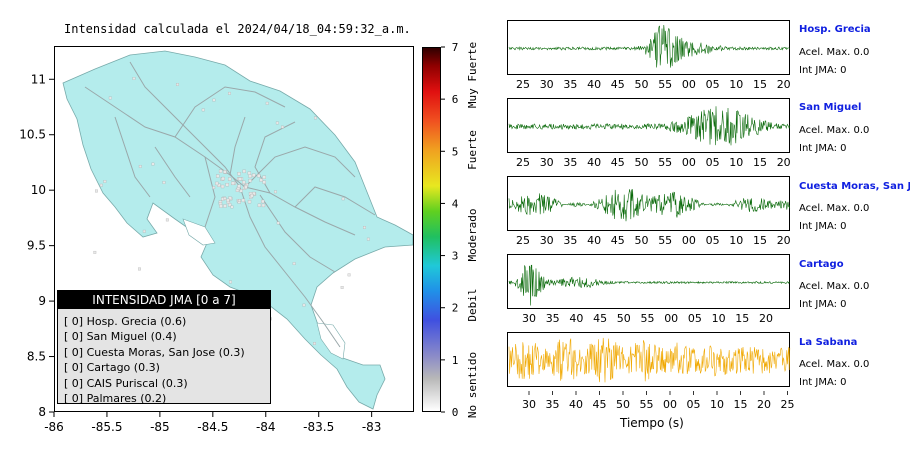 The height and width of the screenshot is (460, 910). Describe the element at coordinates (854, 186) in the screenshot. I see `station-name: Cuesta Moras, San Jose` at that location.